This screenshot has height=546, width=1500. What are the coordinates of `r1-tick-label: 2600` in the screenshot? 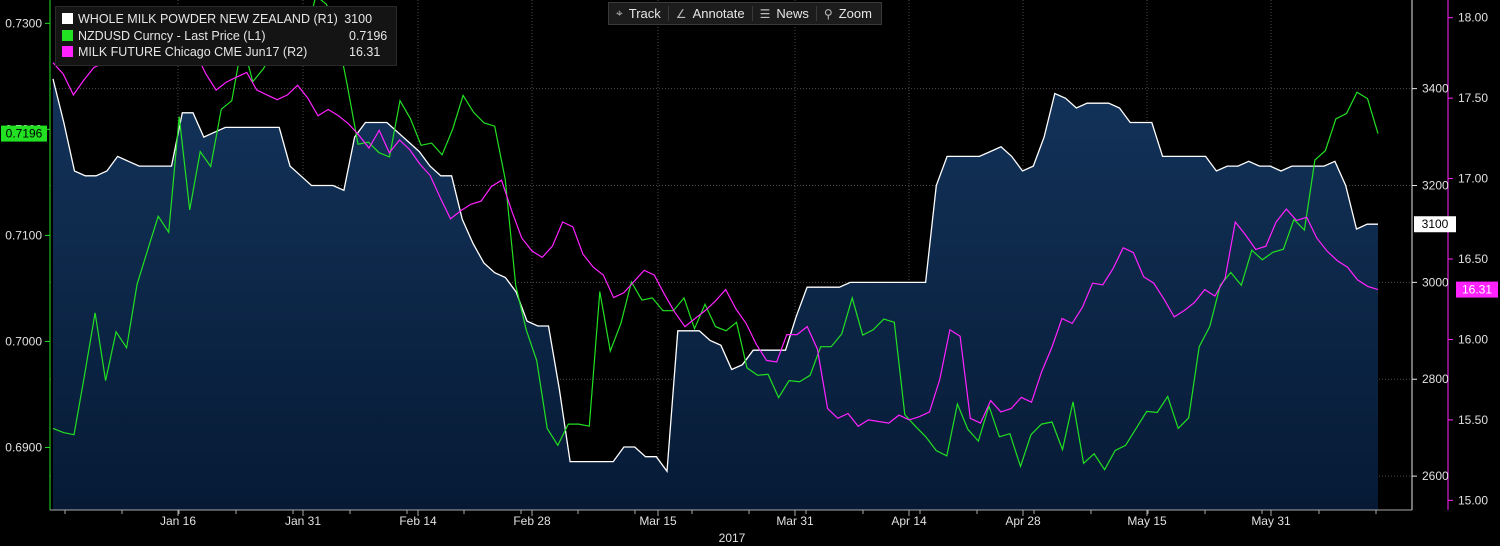 It's located at (1435, 476).